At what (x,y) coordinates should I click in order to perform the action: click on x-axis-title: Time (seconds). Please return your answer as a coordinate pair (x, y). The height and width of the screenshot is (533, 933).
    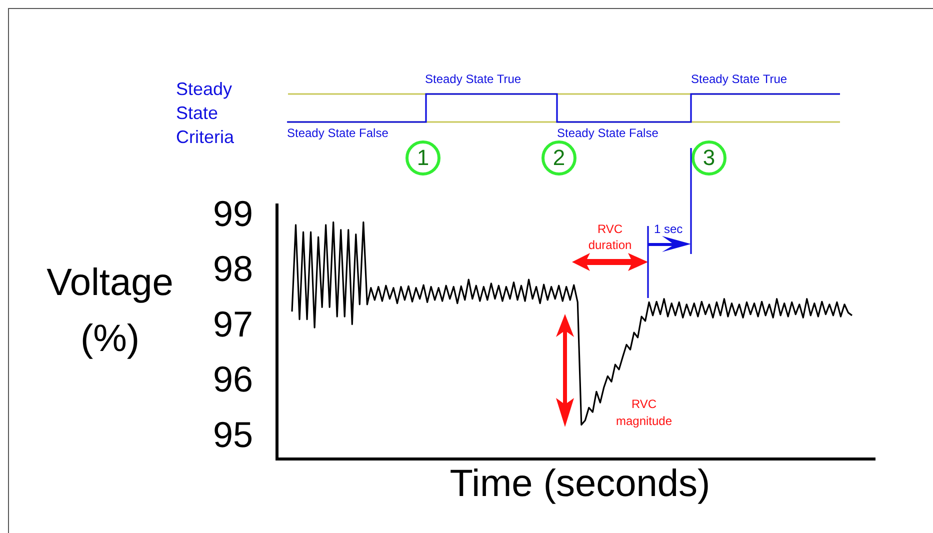
    Looking at the image, I should click on (580, 484).